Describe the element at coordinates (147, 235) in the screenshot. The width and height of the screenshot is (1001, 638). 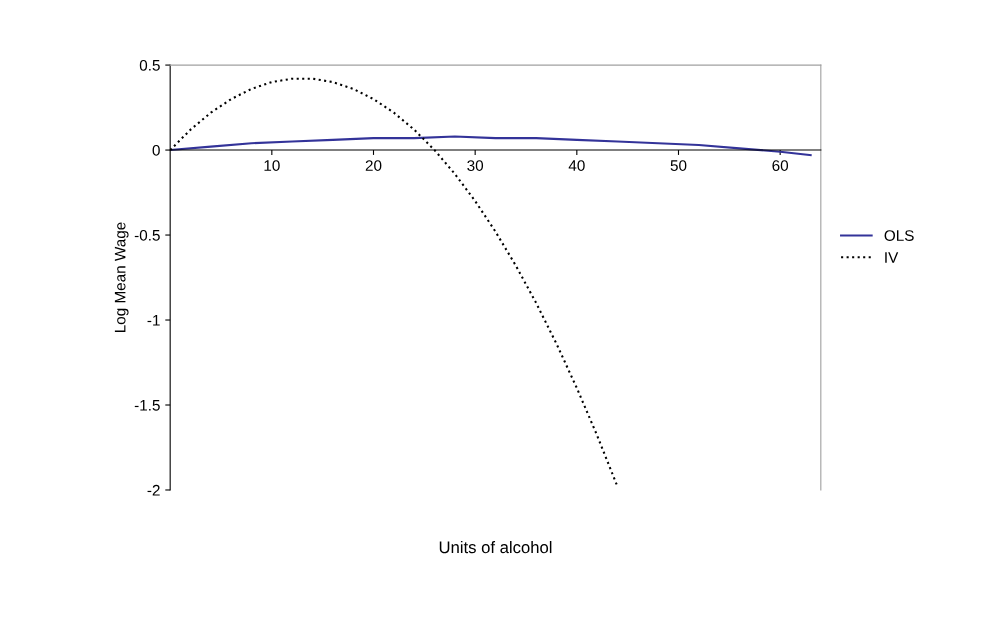
I see `y-tick-label: -0.5` at that location.